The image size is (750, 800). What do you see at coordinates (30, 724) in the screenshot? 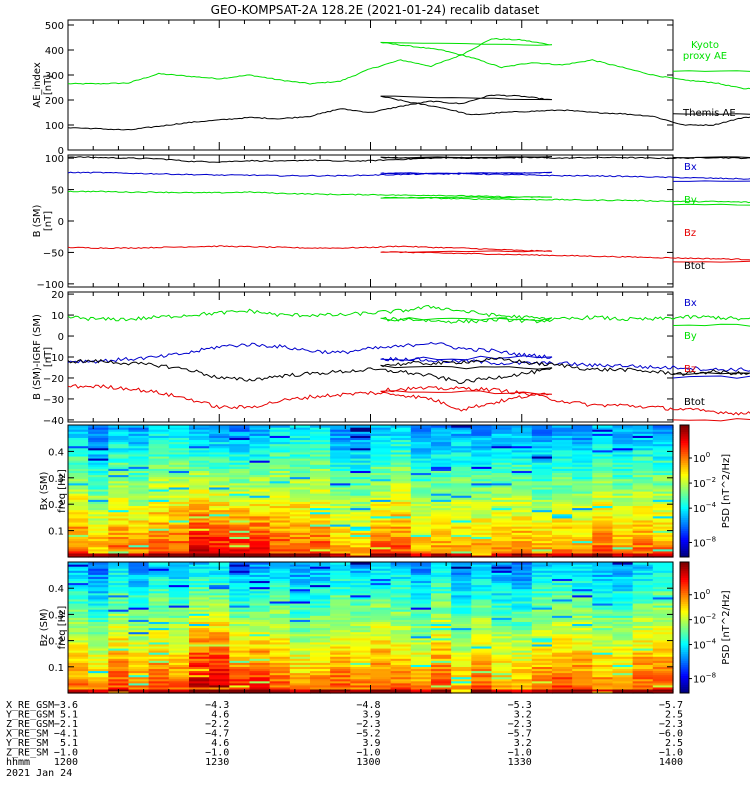
I see `ephemeris-row-label: Z_RE_GSM` at bounding box center [30, 724].